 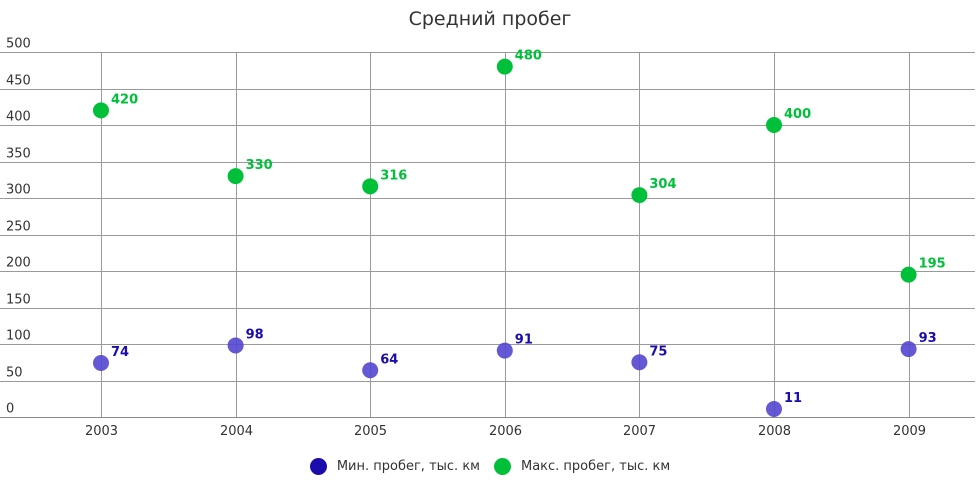 I want to click on data-label: 74, so click(x=120, y=352).